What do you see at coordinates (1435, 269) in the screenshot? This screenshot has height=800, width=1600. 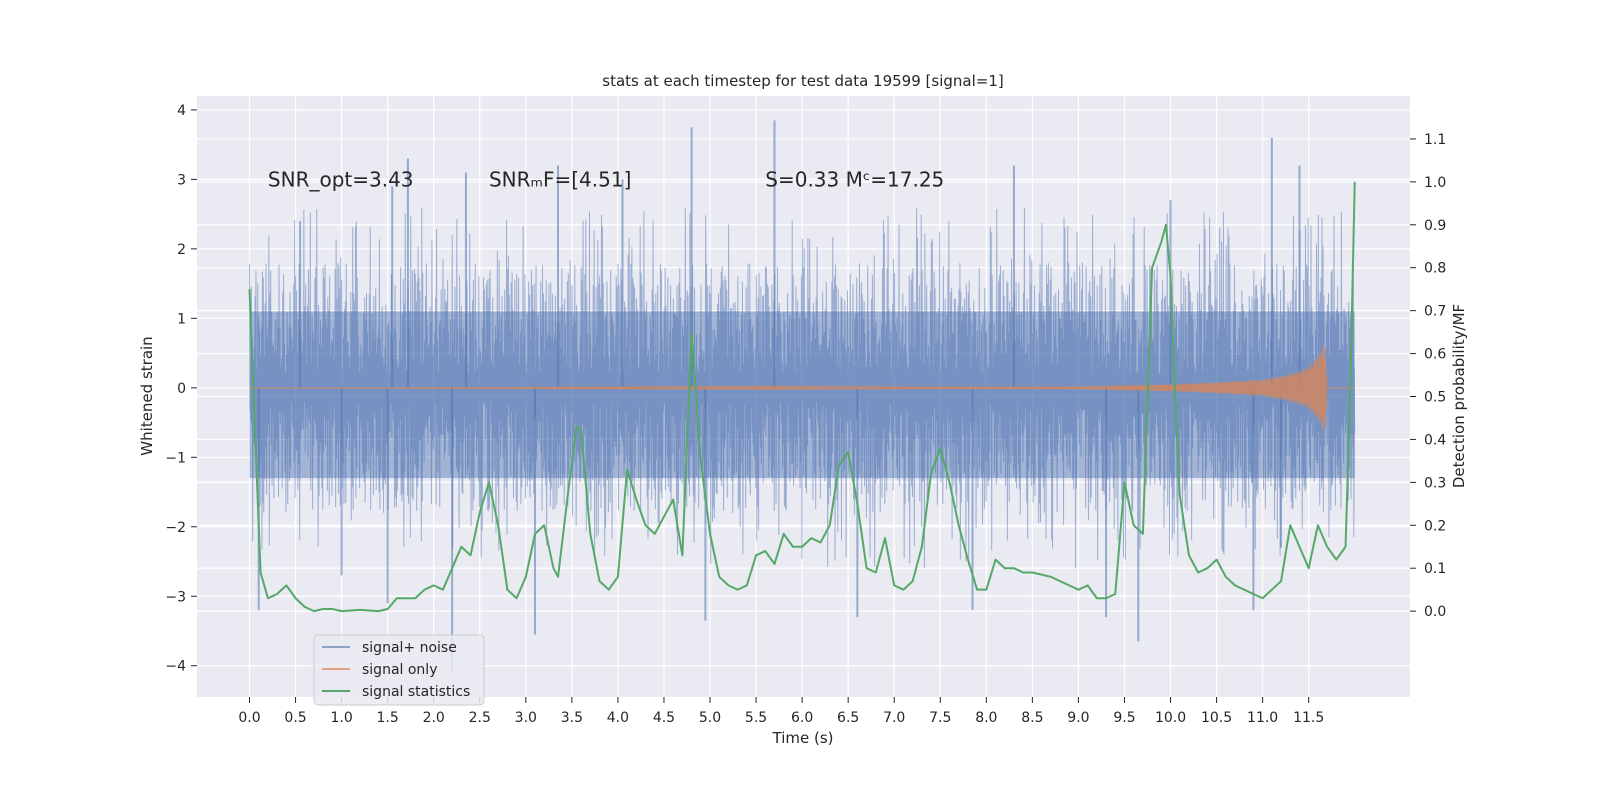 I see `right-y-tick-label: 0.8` at bounding box center [1435, 269].